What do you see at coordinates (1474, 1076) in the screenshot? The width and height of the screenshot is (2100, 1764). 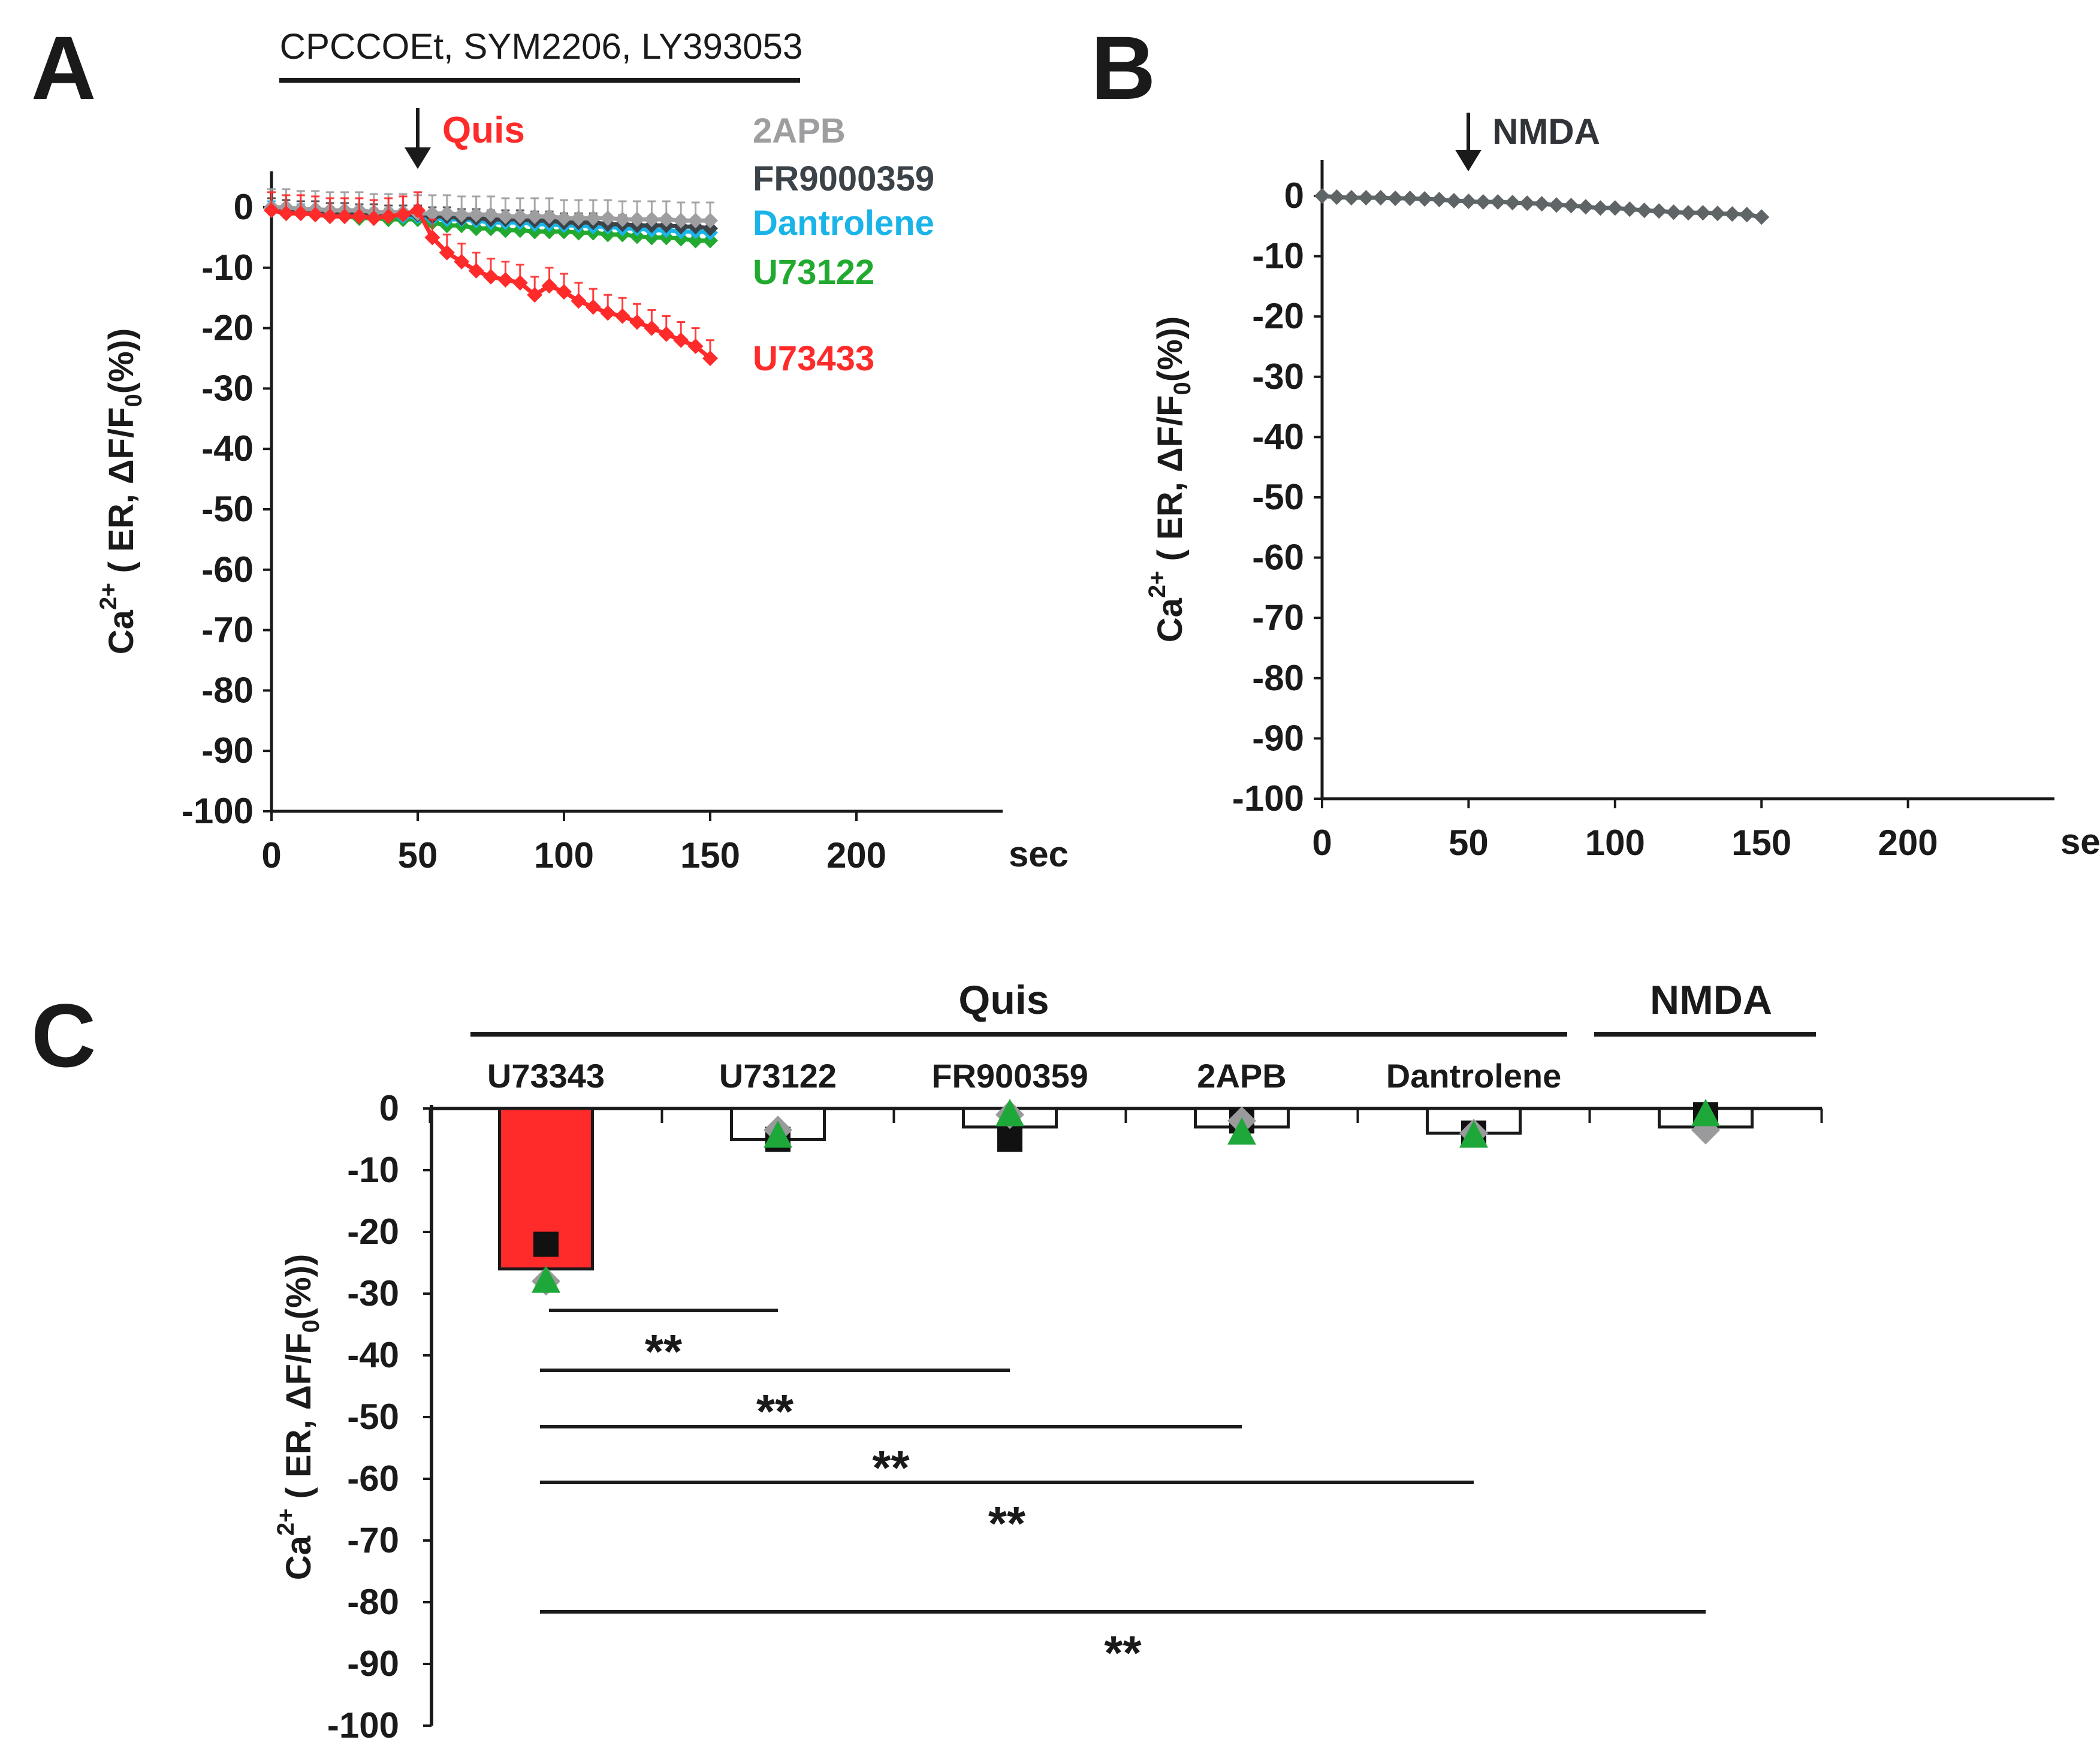 I see `category-label: Dantrolene` at bounding box center [1474, 1076].